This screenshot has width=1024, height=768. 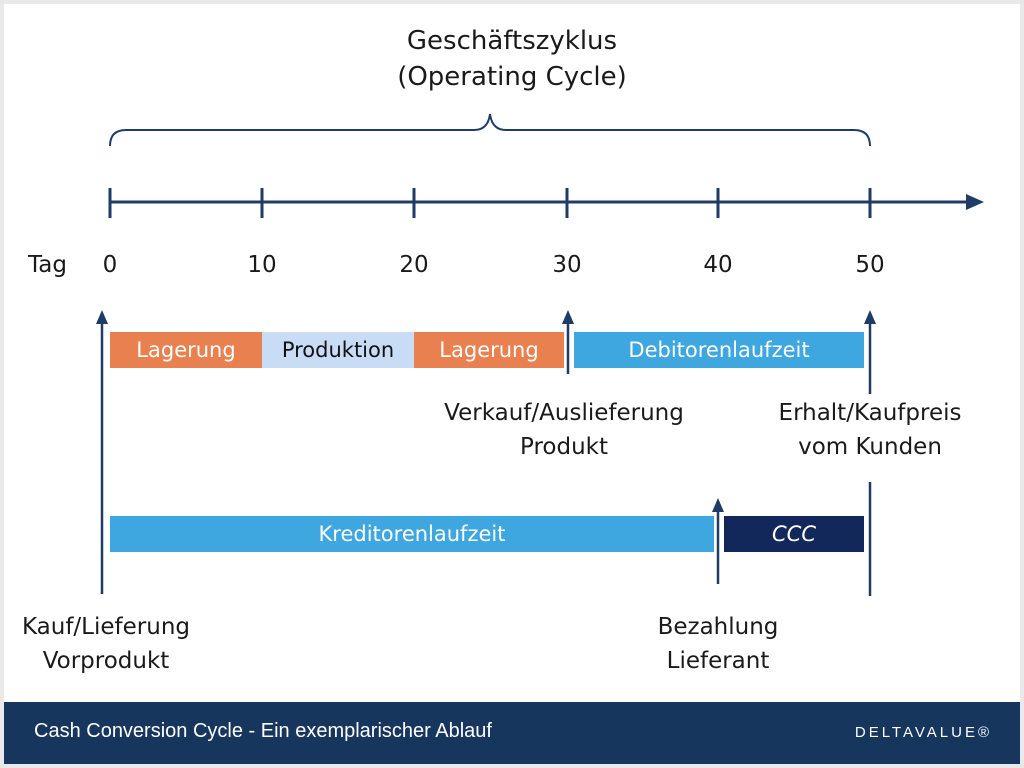 What do you see at coordinates (512, 77) in the screenshot?
I see `title-operating-cycle-en: (Operating Cycle)` at bounding box center [512, 77].